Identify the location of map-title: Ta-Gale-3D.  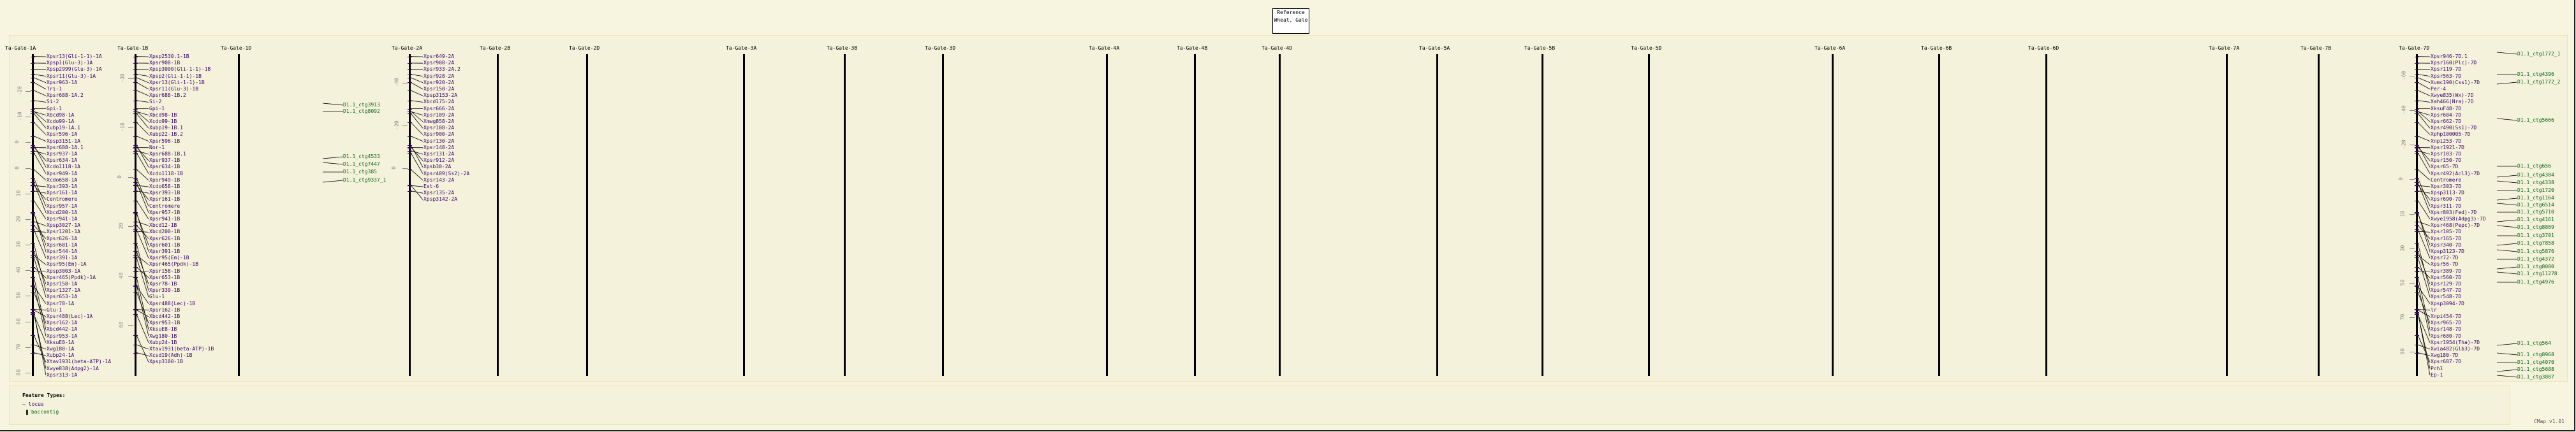
(940, 48).